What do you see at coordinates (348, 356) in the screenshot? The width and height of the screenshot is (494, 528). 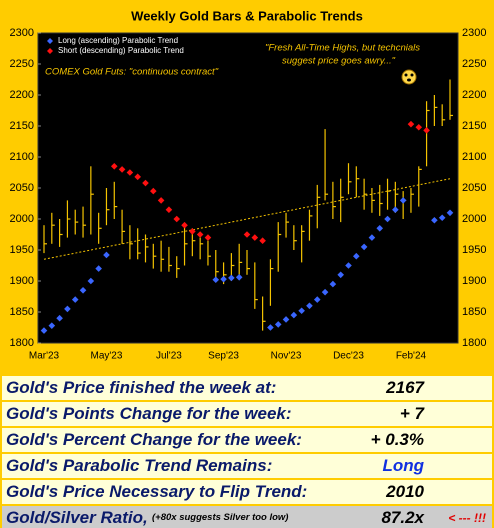 I see `x-tick-label: Dec'23` at bounding box center [348, 356].